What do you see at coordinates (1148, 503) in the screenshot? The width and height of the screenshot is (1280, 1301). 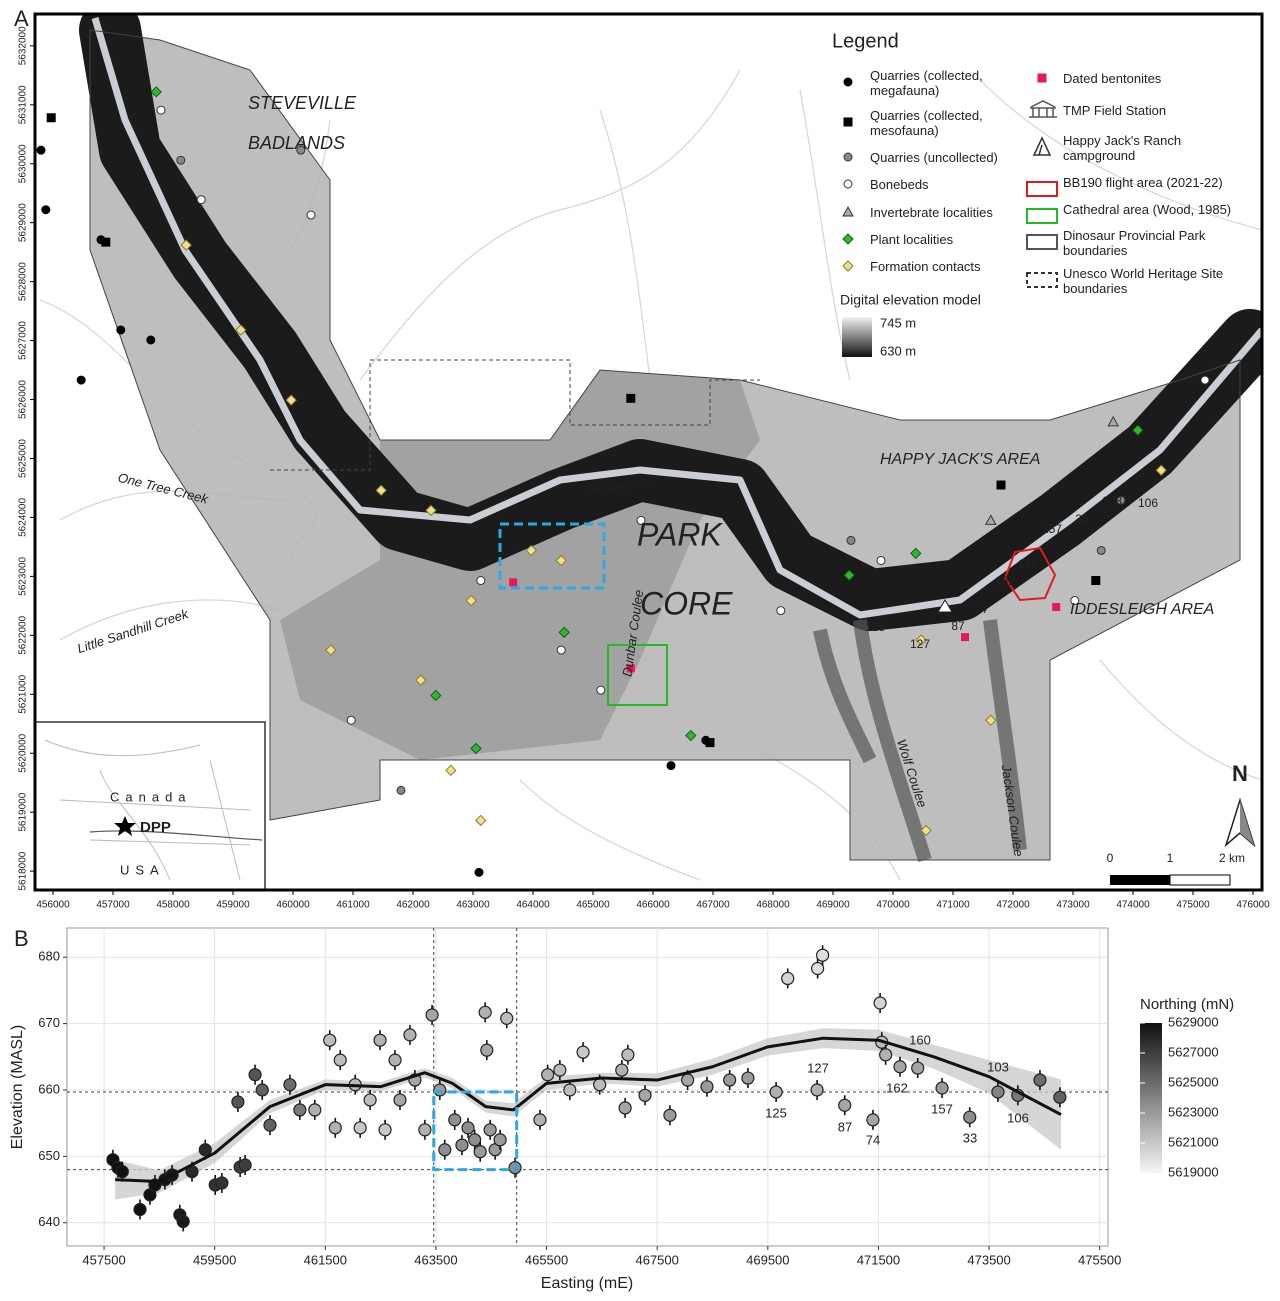 I see `site-label: 106` at bounding box center [1148, 503].